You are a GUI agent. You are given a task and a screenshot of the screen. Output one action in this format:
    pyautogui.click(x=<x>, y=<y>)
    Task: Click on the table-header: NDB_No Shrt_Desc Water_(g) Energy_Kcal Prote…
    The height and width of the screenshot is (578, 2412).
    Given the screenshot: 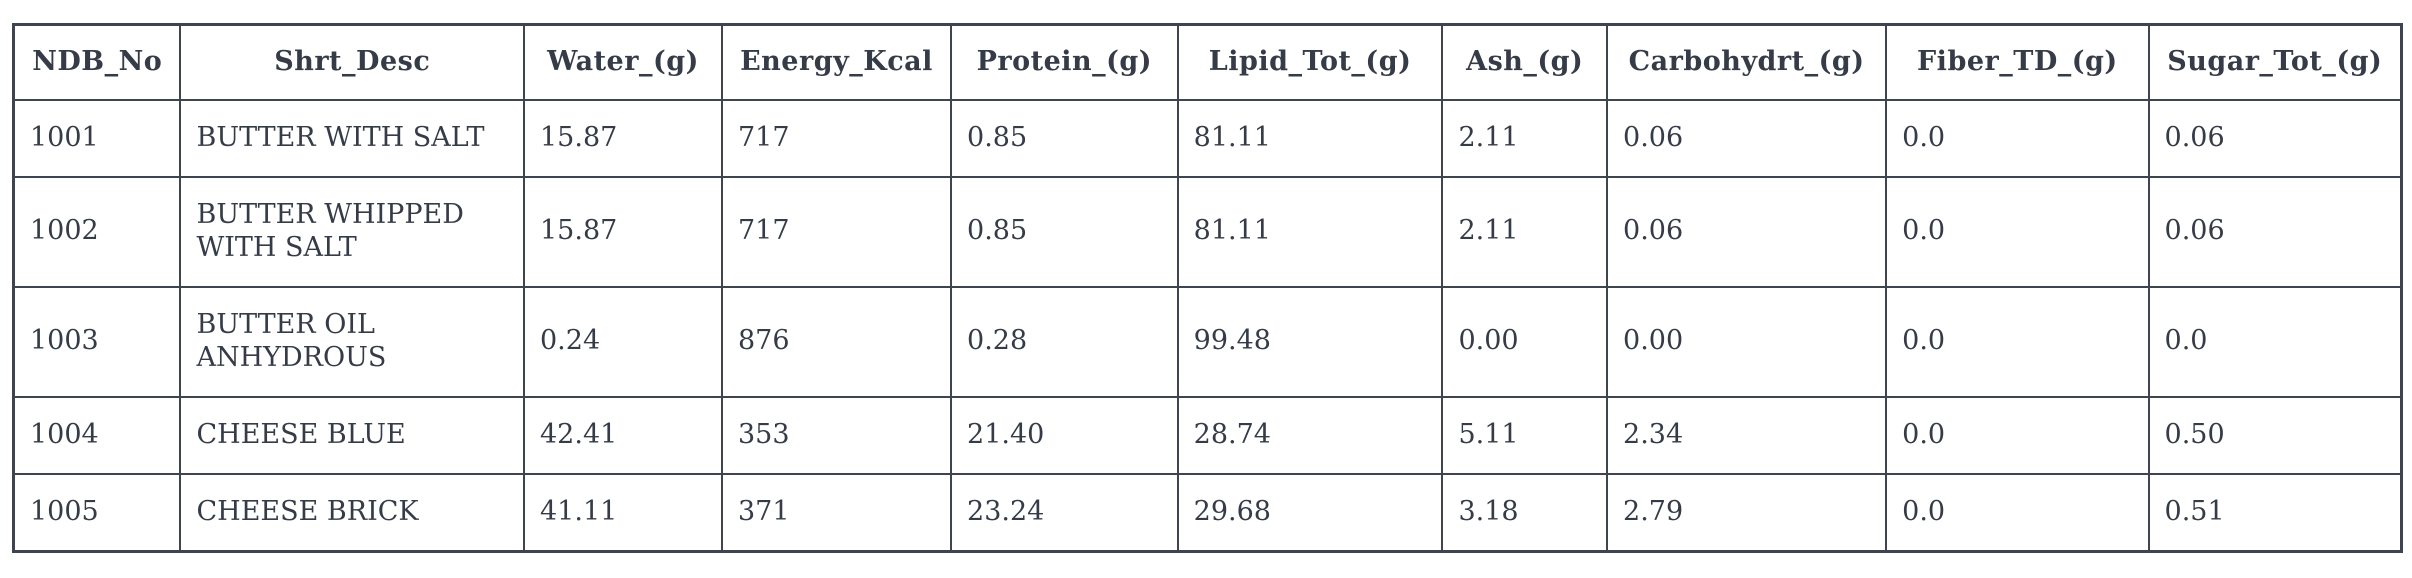 What is the action you would take?
    pyautogui.click(x=1207, y=62)
    